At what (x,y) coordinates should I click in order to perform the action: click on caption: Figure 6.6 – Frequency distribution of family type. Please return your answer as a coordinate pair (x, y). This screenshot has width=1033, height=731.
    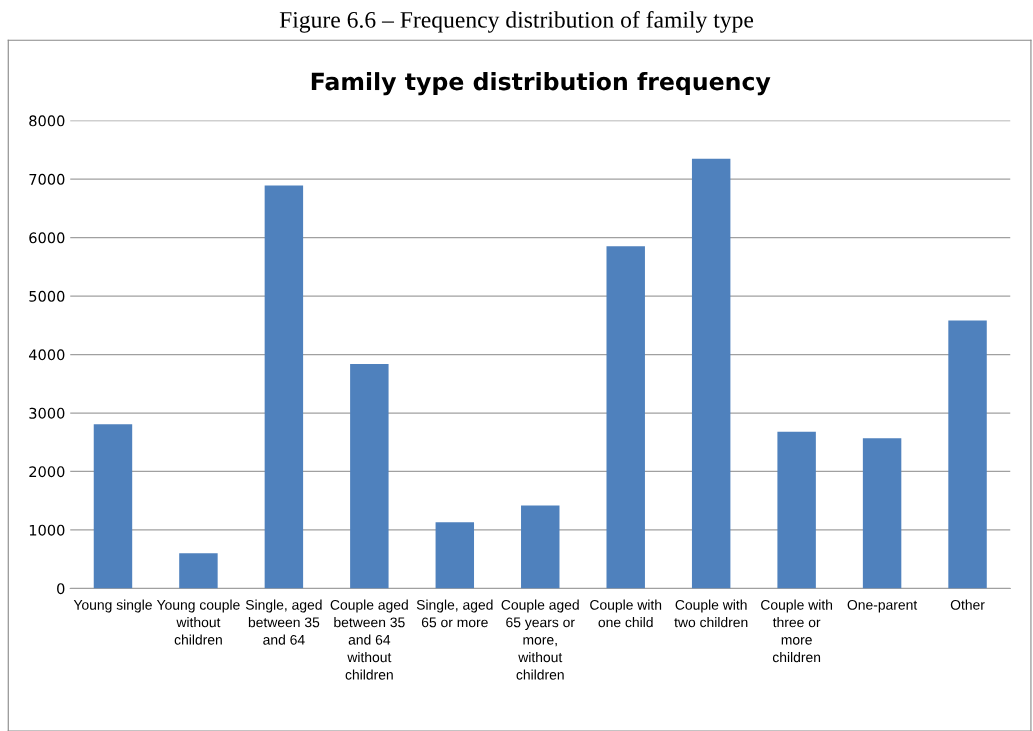
    Looking at the image, I should click on (516, 21).